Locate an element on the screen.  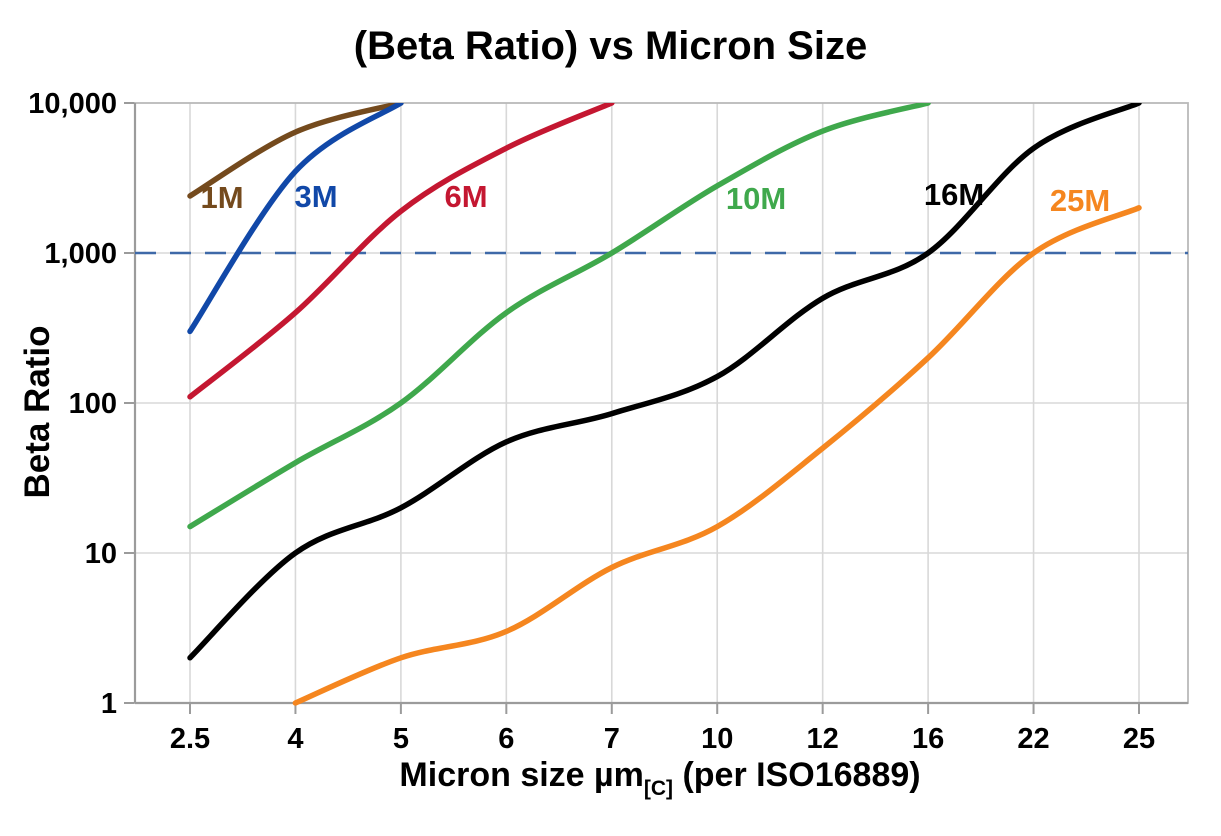
x-tick-label: 2.5 is located at coordinates (190, 739).